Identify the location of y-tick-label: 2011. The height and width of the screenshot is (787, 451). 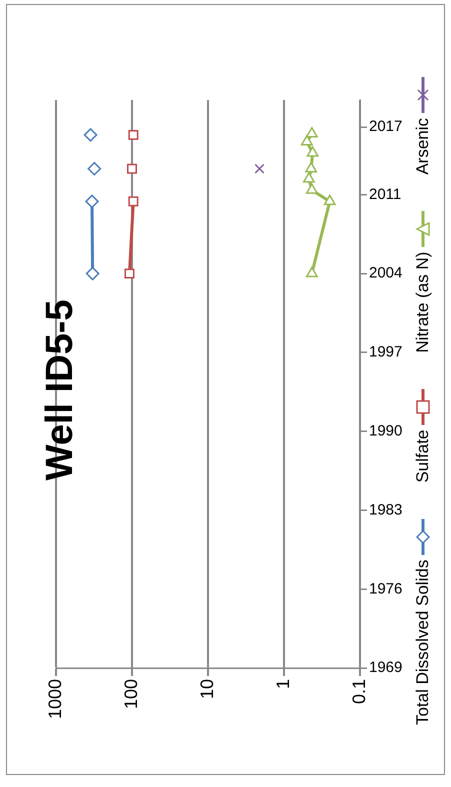
(385, 194).